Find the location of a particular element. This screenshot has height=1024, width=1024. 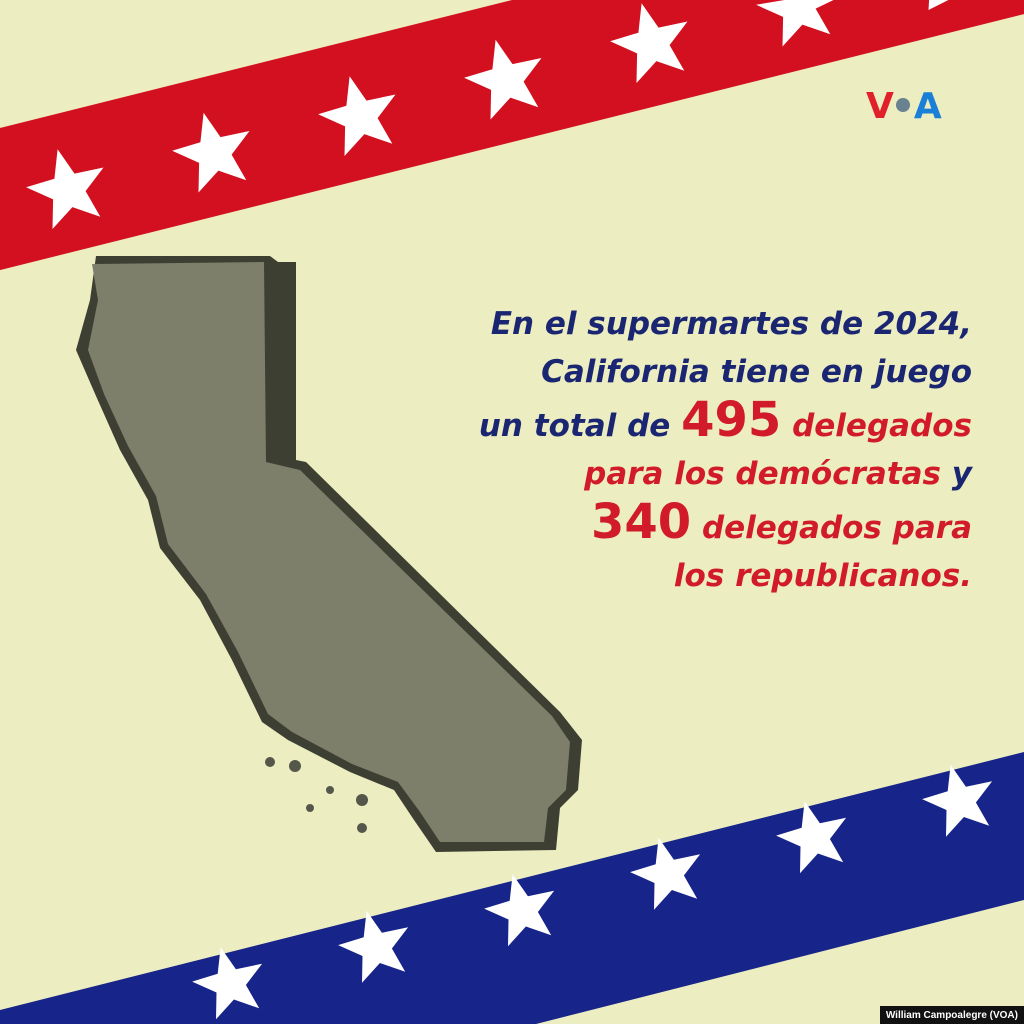

democrat-delegates-count: 495 is located at coordinates (731, 420).